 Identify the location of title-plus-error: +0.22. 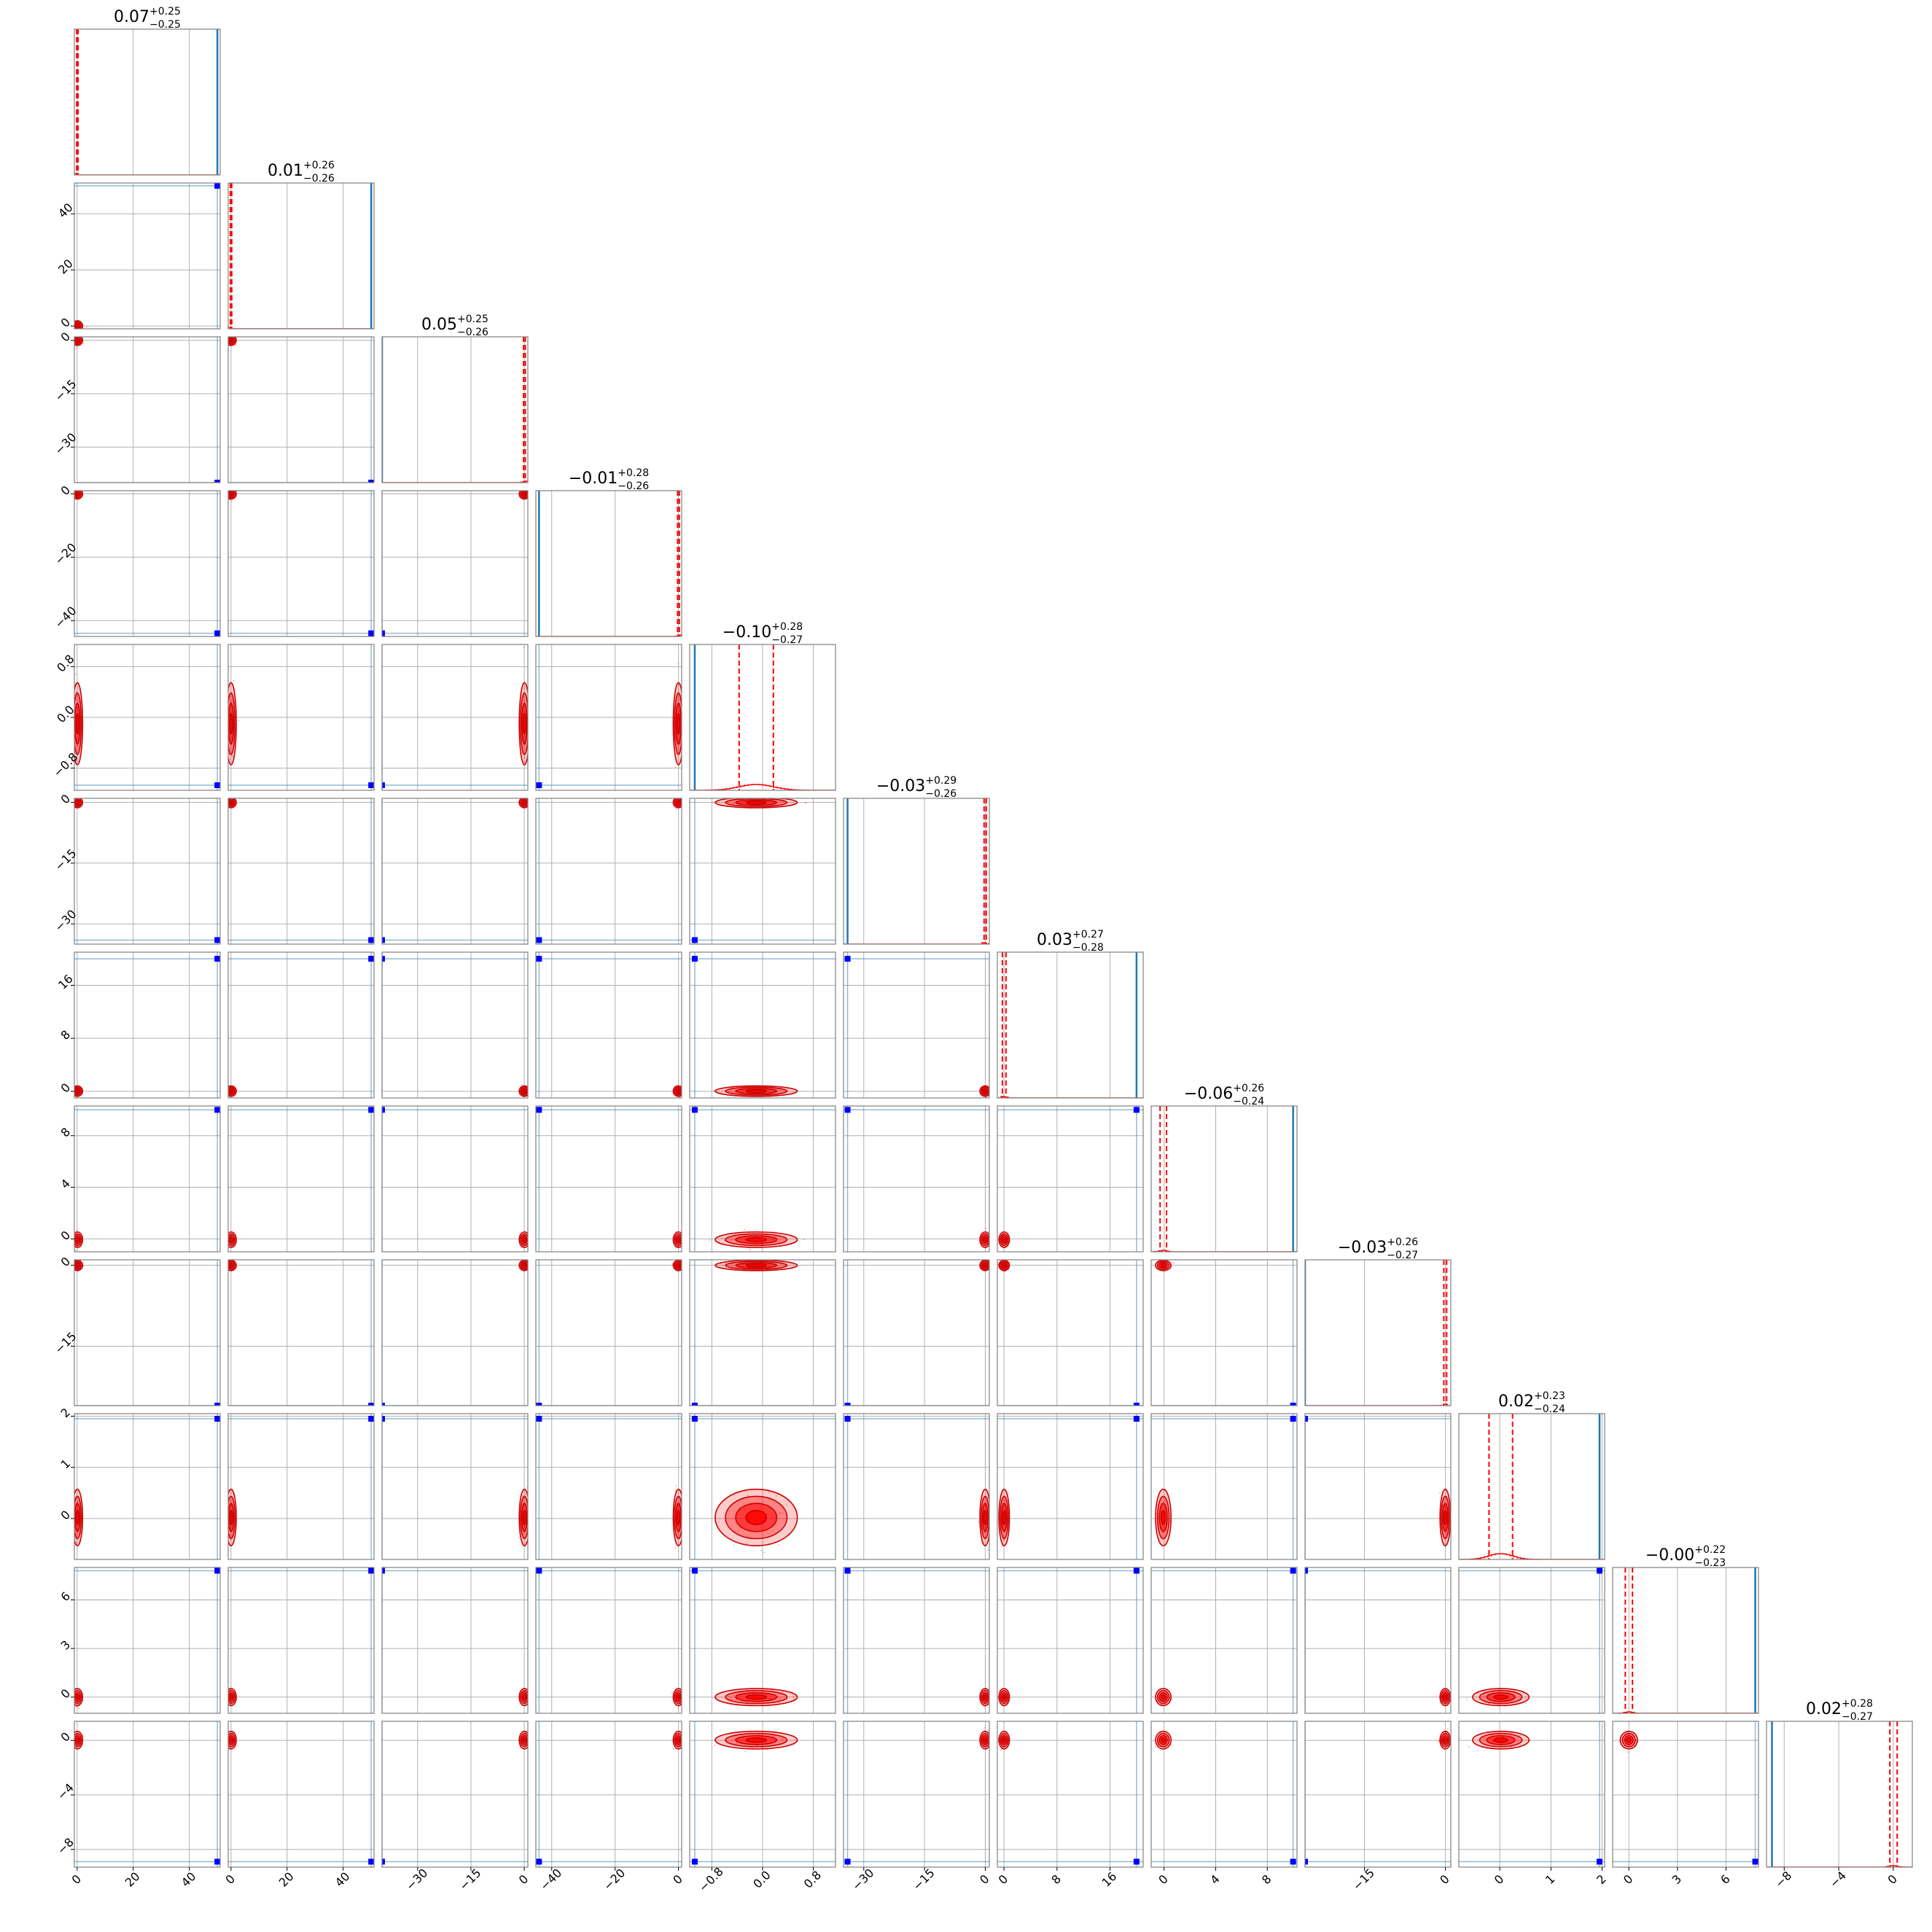
(1710, 1550).